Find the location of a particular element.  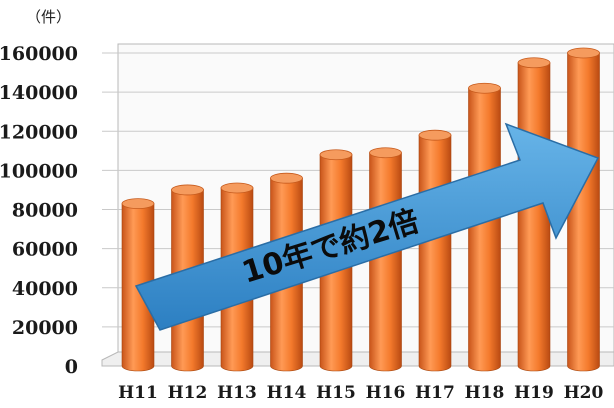

x-tick-label: H16 is located at coordinates (386, 393).